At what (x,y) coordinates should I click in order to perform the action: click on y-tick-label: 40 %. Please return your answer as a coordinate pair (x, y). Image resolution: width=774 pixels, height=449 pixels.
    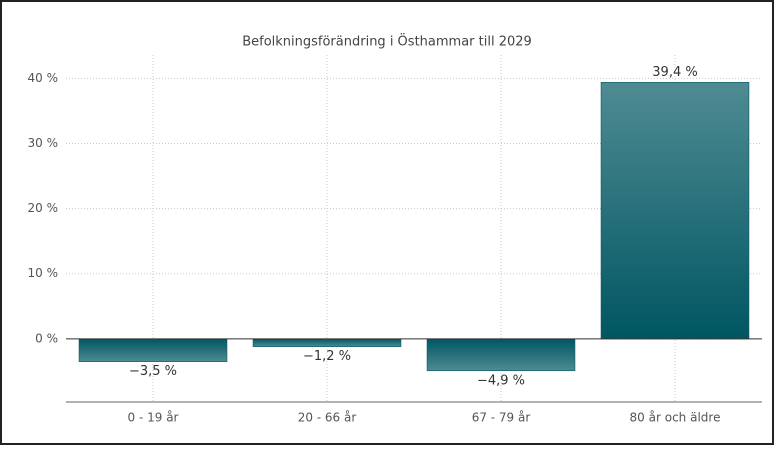
    Looking at the image, I should click on (43, 78).